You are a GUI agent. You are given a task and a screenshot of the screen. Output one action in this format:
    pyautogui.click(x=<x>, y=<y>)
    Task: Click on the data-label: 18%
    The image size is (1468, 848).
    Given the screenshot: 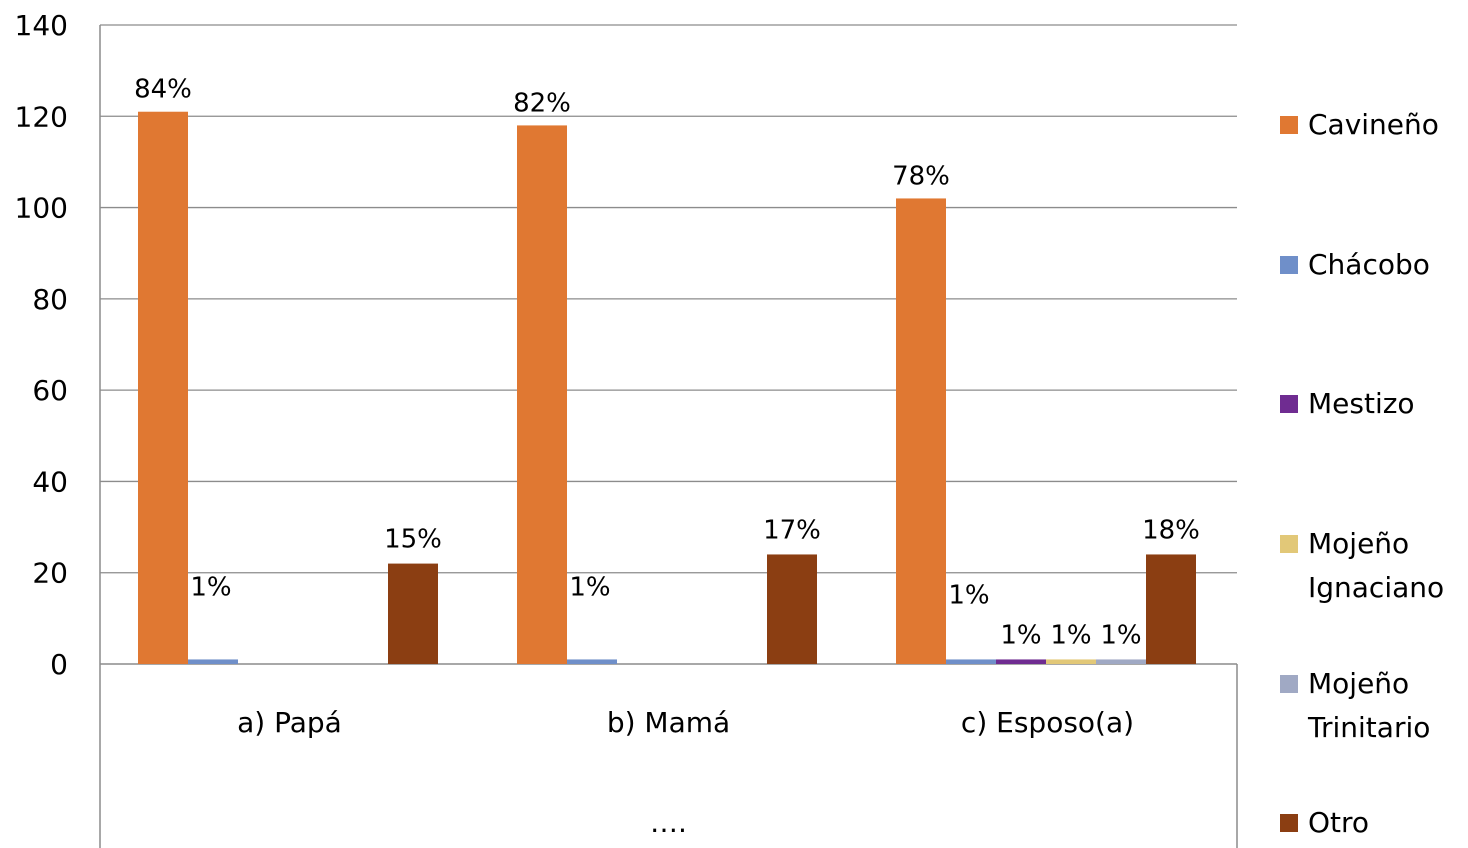 What is the action you would take?
    pyautogui.click(x=1171, y=530)
    